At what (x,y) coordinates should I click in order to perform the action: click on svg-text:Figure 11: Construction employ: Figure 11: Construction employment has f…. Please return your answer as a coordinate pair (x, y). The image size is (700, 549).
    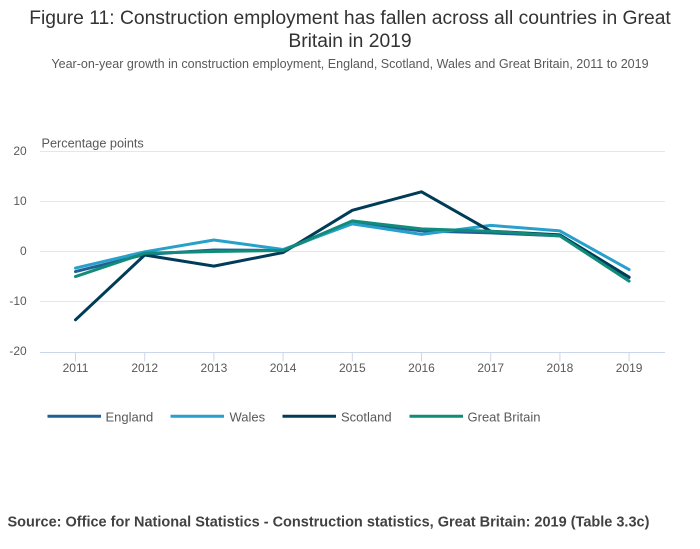
    Looking at the image, I should click on (350, 18).